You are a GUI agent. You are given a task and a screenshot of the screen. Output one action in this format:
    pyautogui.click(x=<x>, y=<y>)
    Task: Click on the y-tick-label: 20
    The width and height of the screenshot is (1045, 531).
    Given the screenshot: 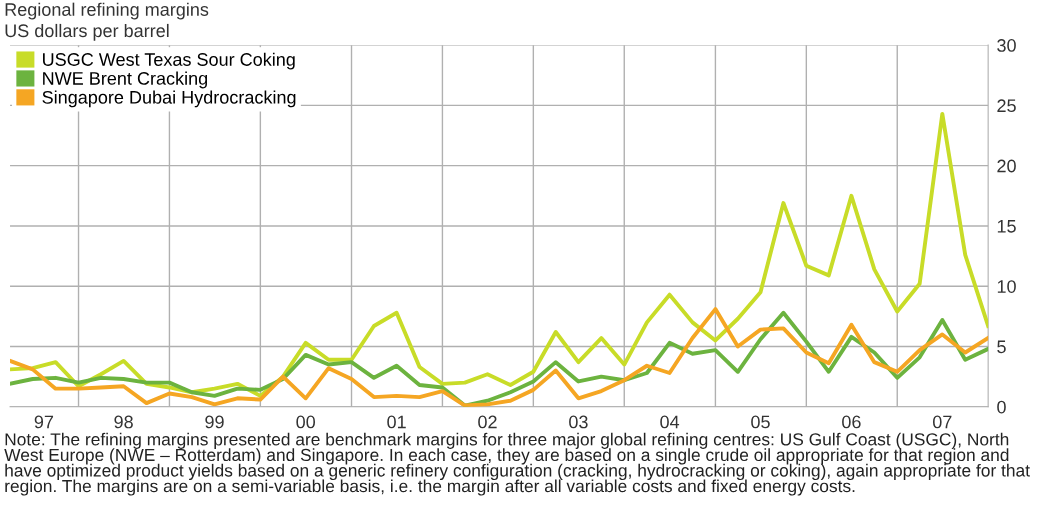 What is the action you would take?
    pyautogui.click(x=1006, y=166)
    